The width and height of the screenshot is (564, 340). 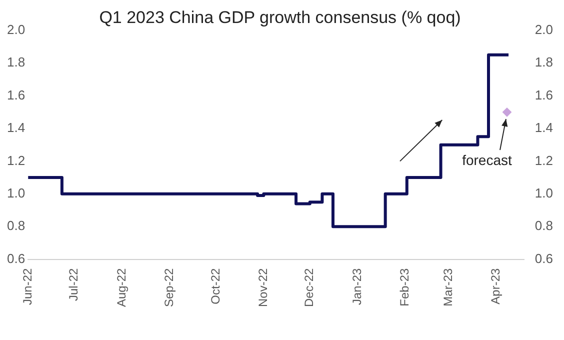 What do you see at coordinates (16, 62) in the screenshot?
I see `y-tick-label: 1.8` at bounding box center [16, 62].